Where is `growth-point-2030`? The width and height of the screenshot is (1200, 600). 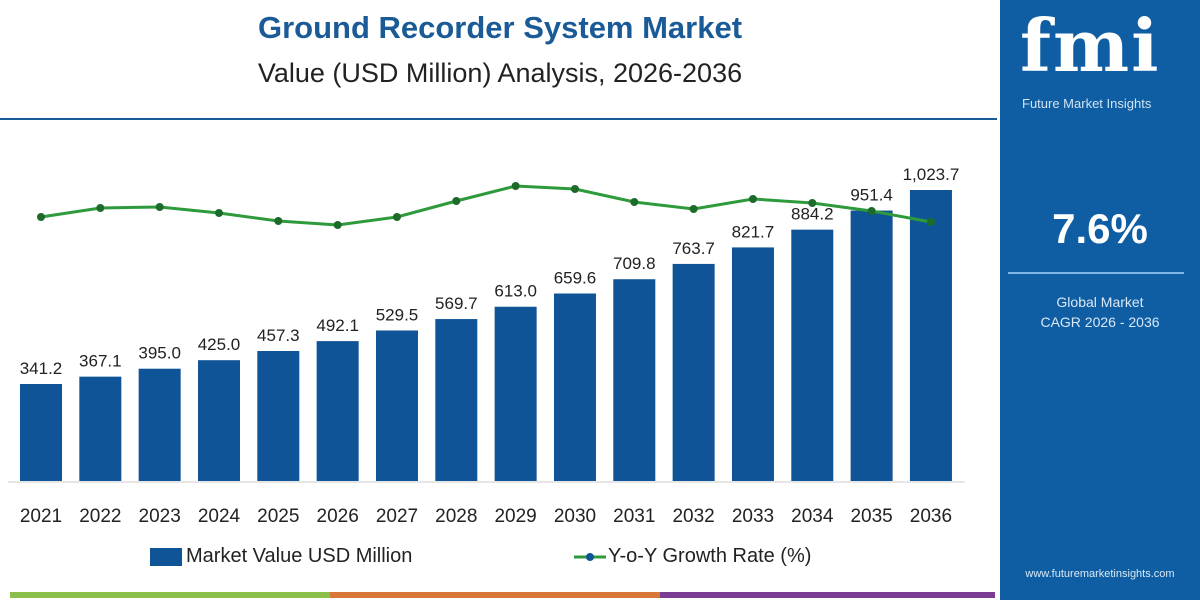 growth-point-2030 is located at coordinates (574, 189).